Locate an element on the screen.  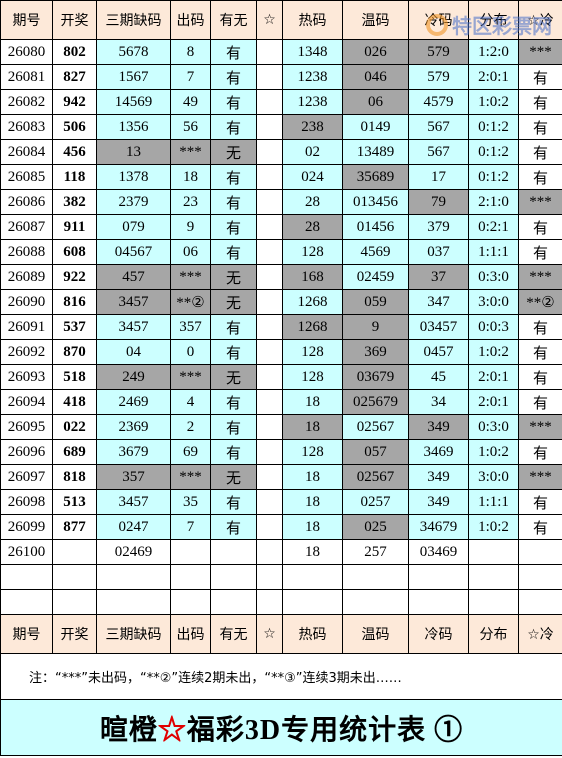
cell: 0:3:0 is located at coordinates (493, 277).